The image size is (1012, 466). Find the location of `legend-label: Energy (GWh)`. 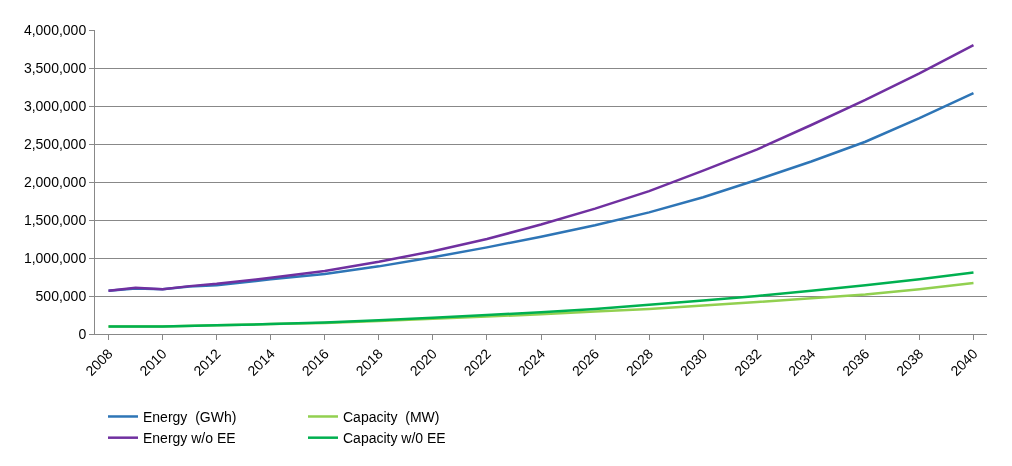

legend-label: Energy (GWh) is located at coordinates (190, 416).